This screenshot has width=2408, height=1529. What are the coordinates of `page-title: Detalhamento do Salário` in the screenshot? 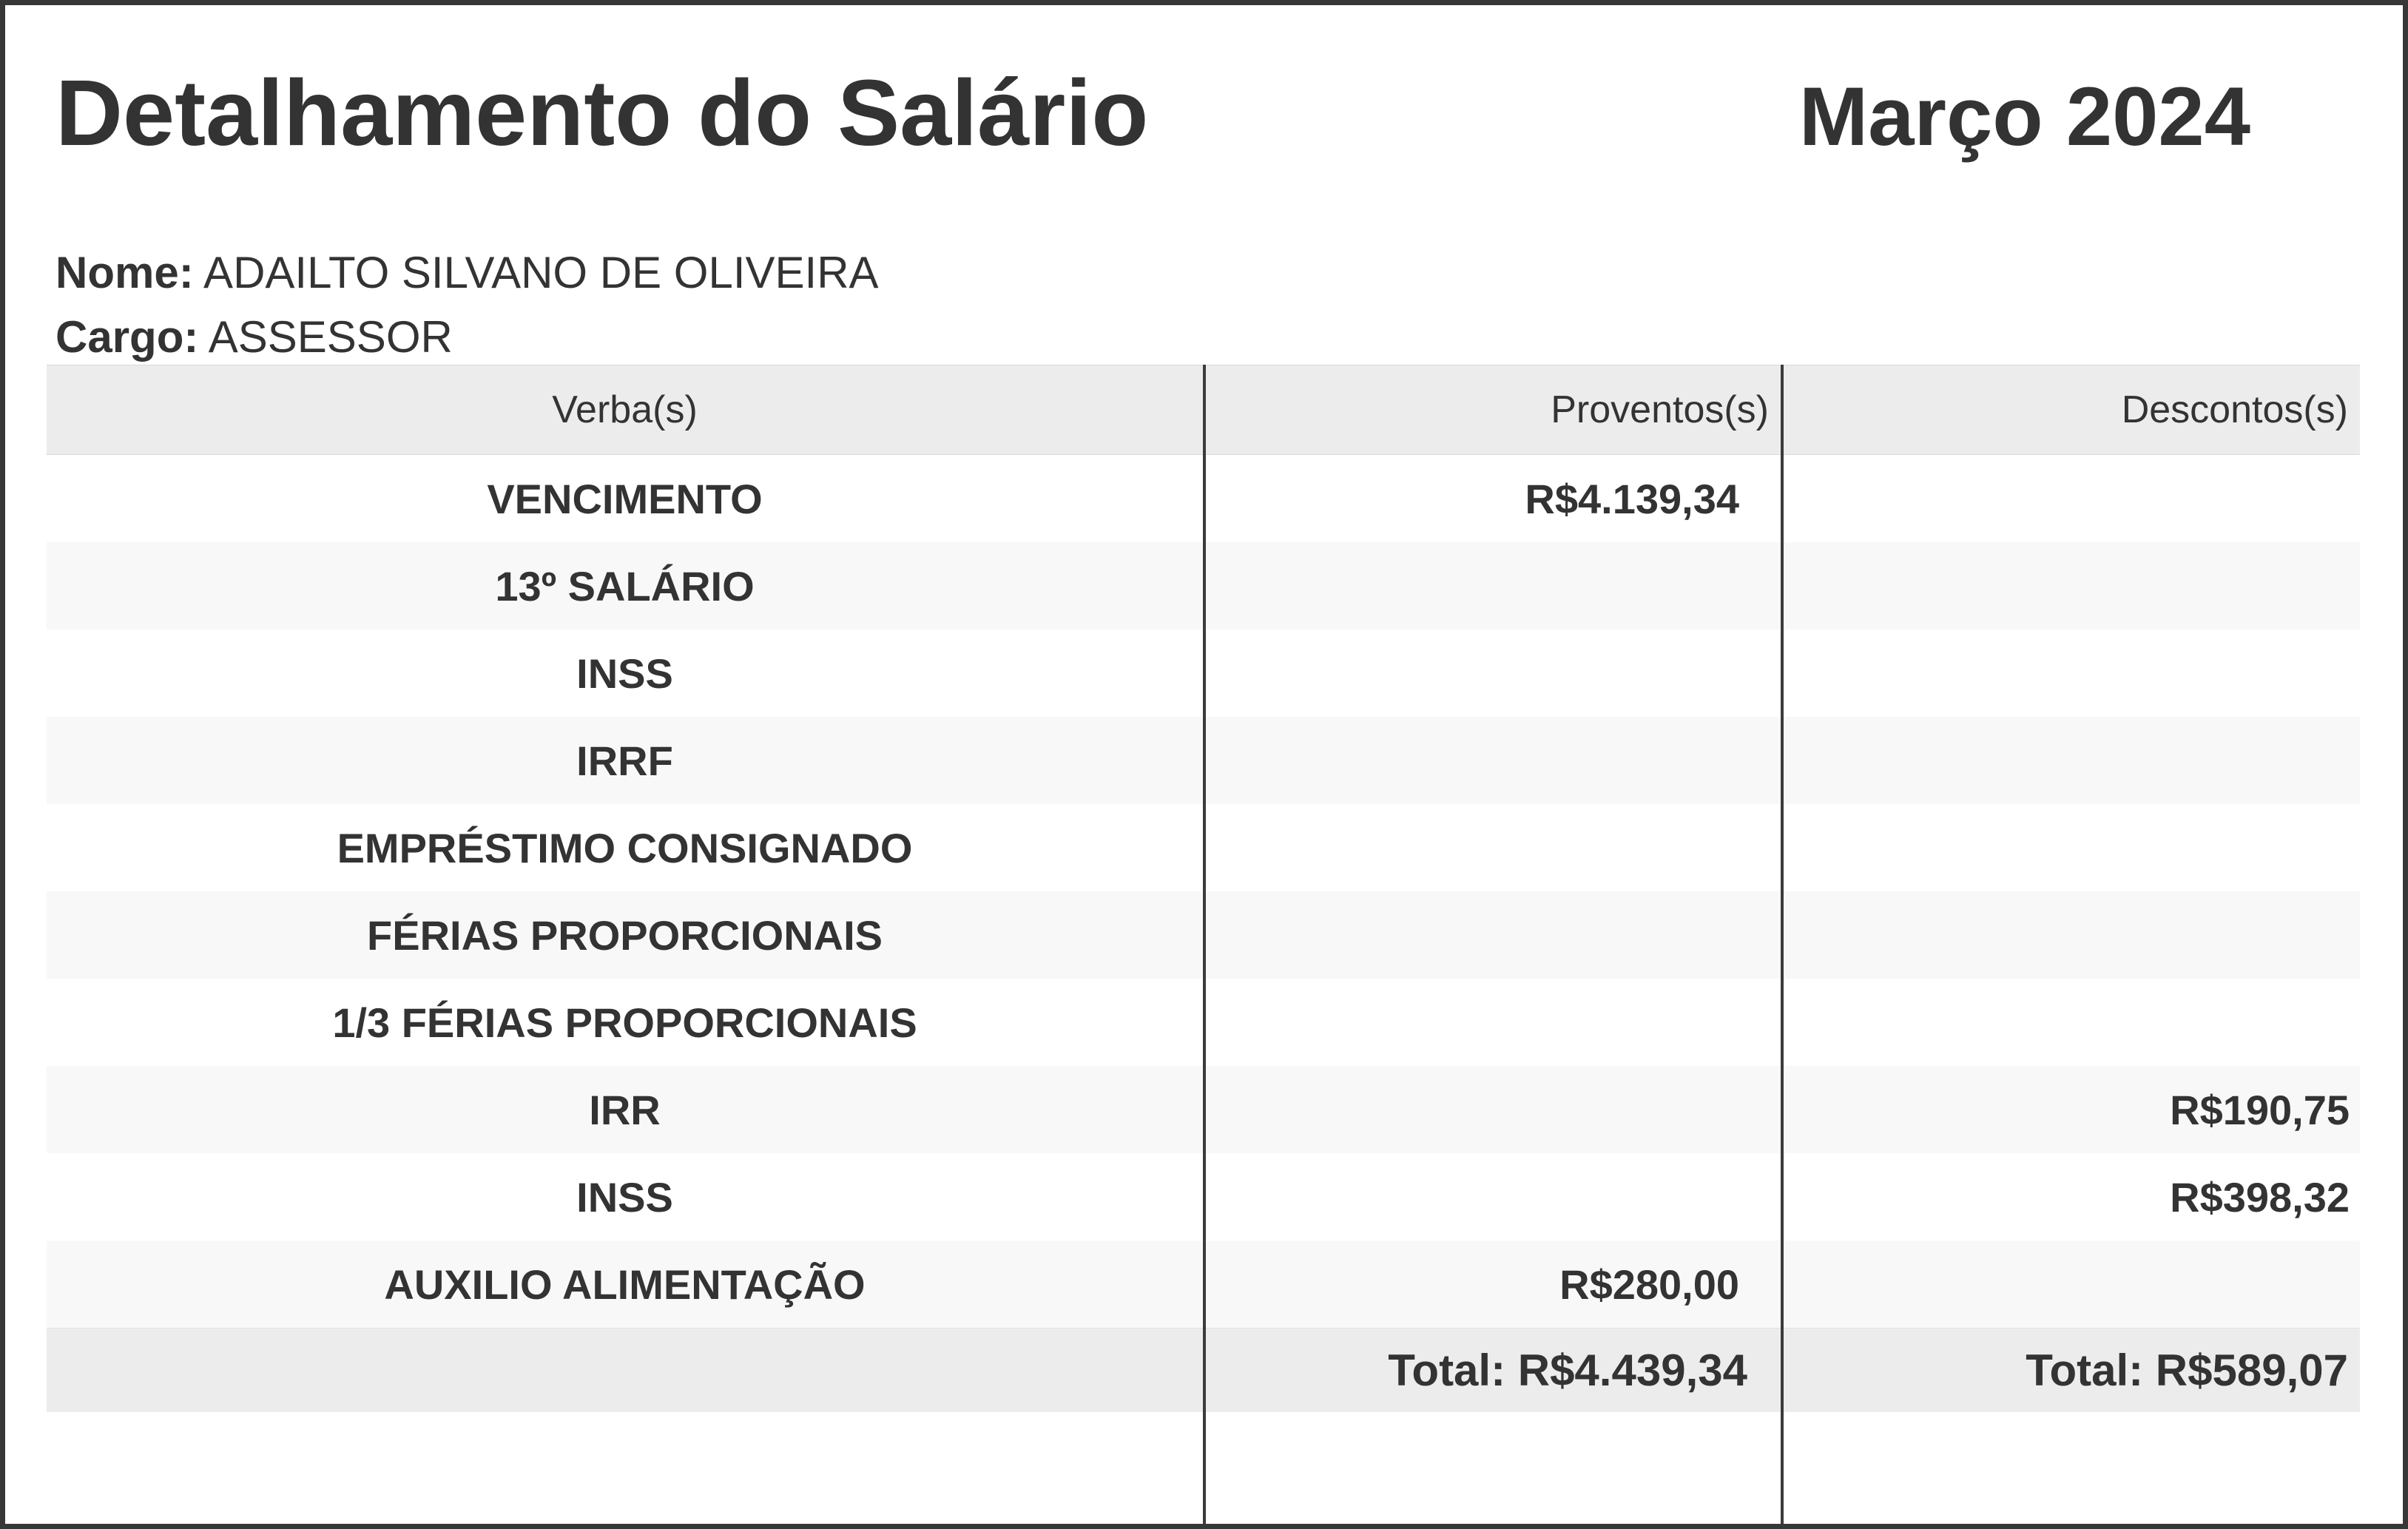 It's located at (602, 113).